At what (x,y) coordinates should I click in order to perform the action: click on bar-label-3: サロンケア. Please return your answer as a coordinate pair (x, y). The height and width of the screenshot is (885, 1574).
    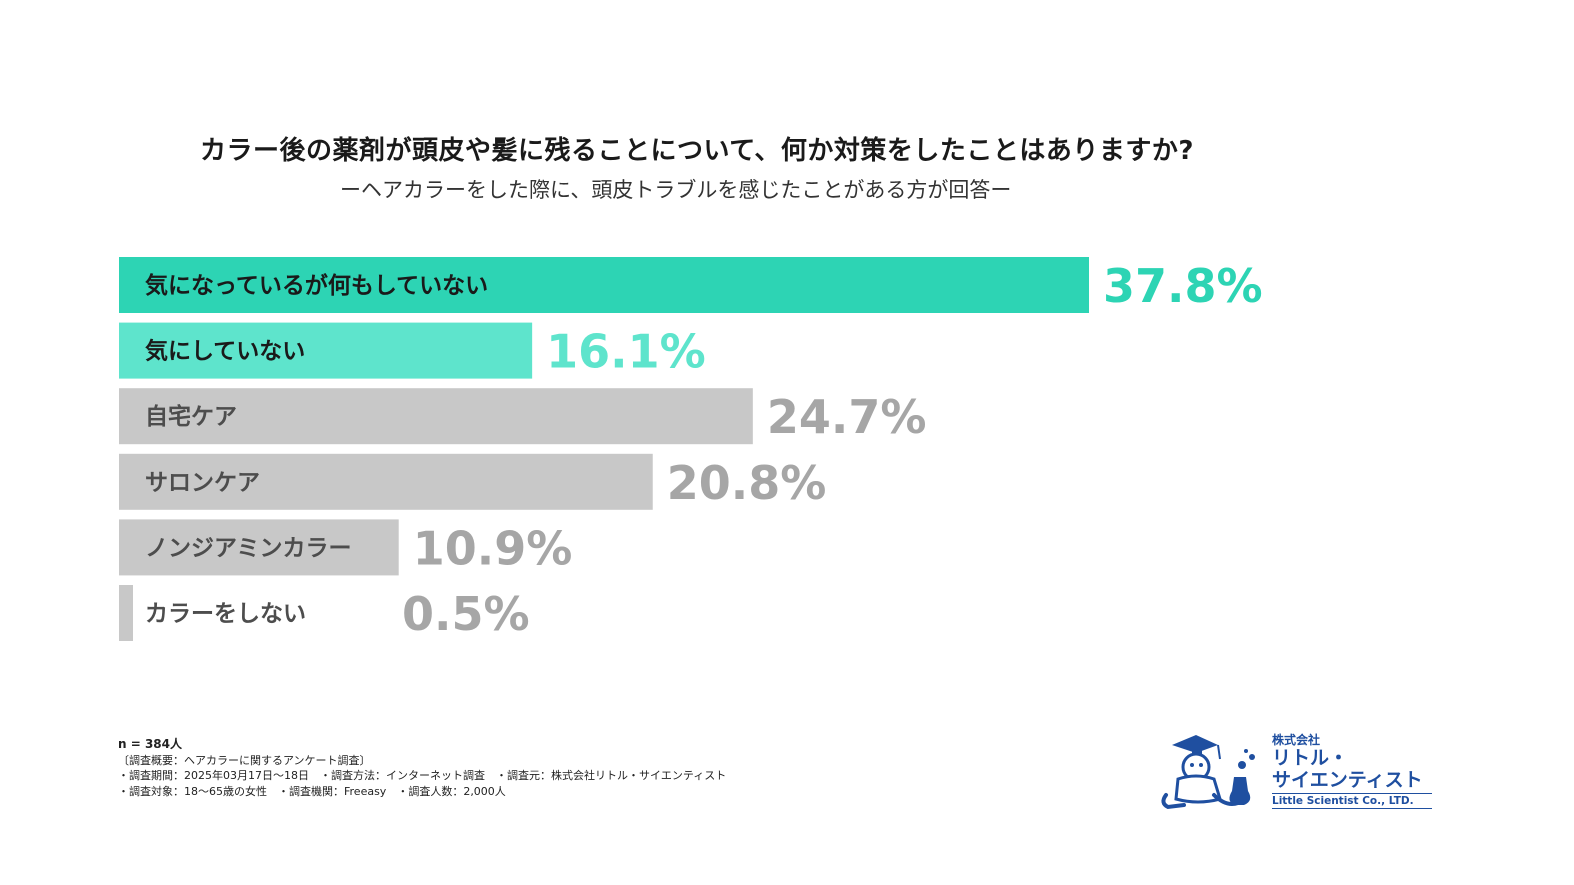
    Looking at the image, I should click on (202, 483).